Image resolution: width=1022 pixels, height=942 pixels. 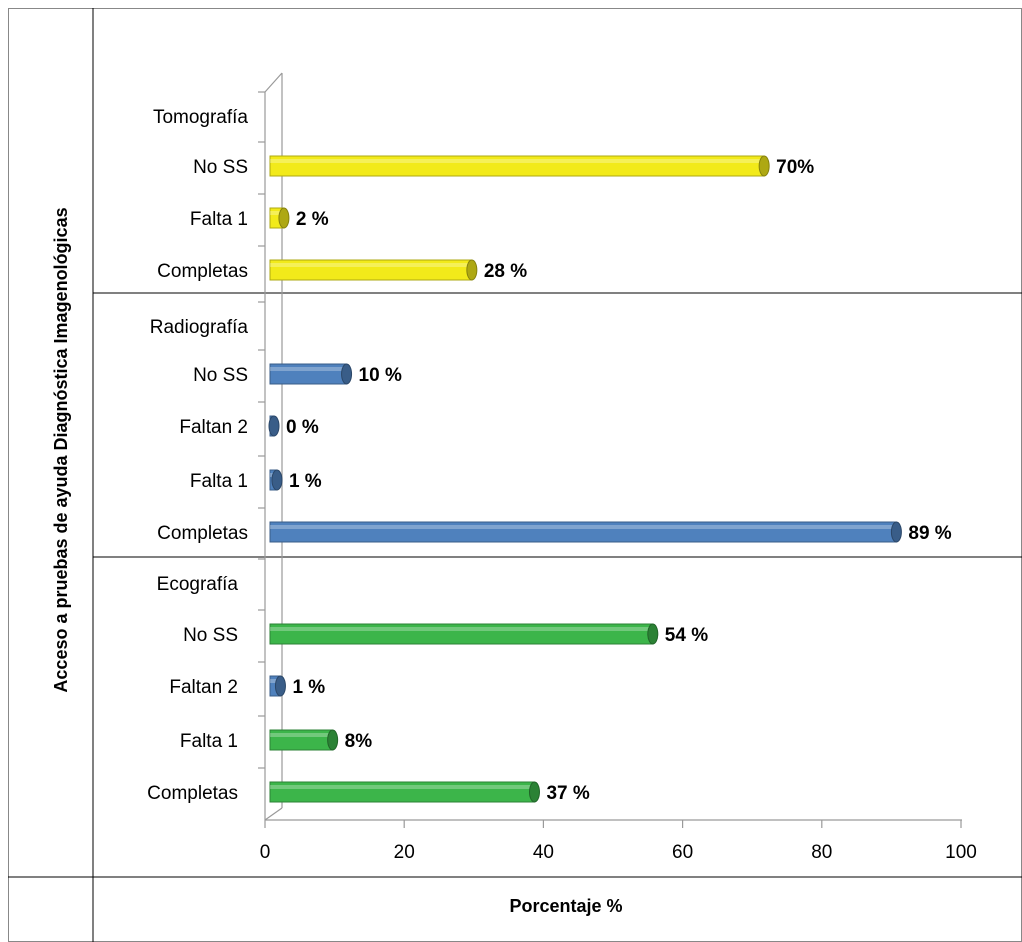 What do you see at coordinates (198, 584) in the screenshot?
I see `group-label: Ecografía` at bounding box center [198, 584].